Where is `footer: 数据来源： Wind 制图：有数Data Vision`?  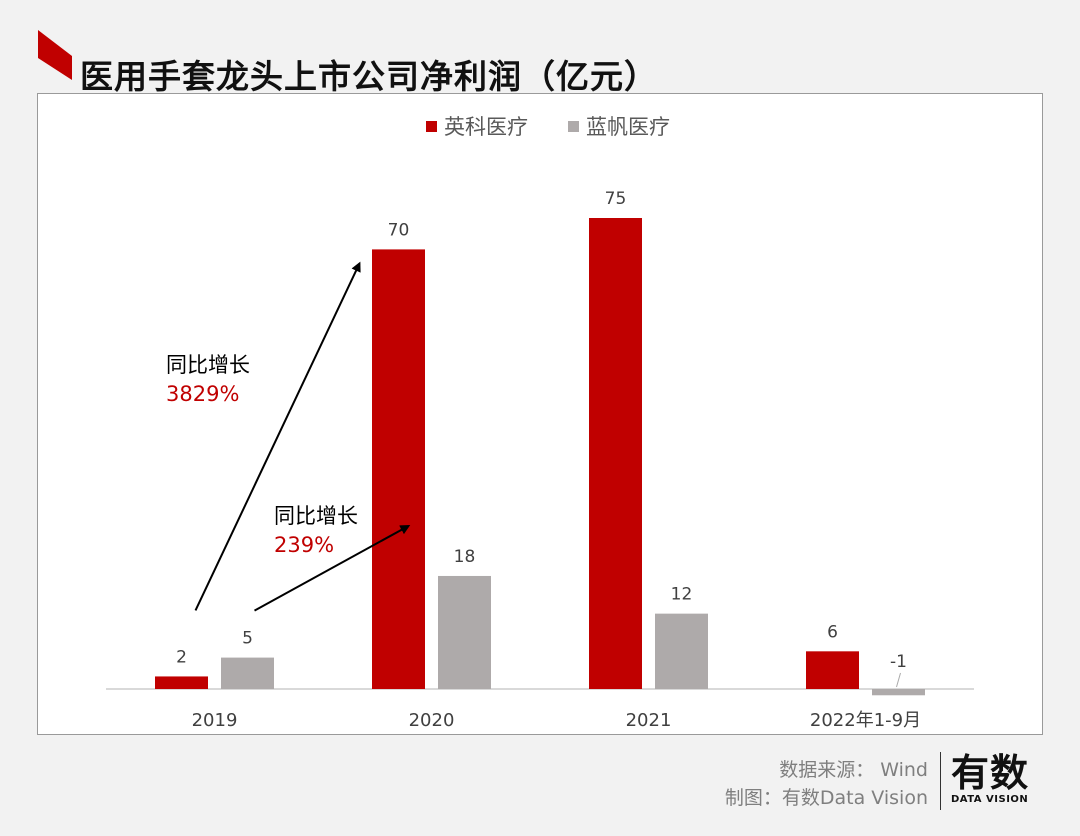 footer: 数据来源： Wind 制图：有数Data Vision is located at coordinates (826, 784).